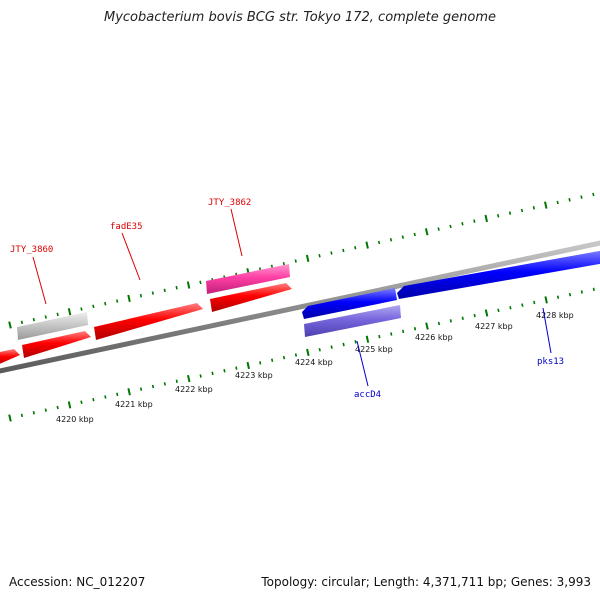  What do you see at coordinates (194, 389) in the screenshot?
I see `scale-label: 4222 kbp` at bounding box center [194, 389].